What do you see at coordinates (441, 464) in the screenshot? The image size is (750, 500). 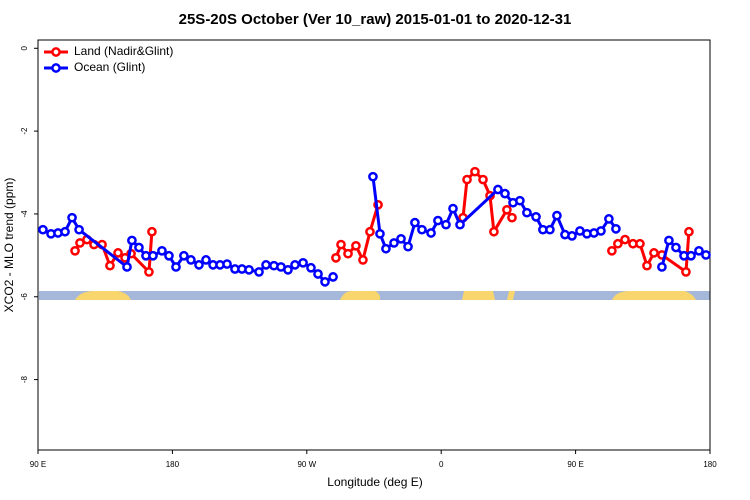 I see `x-tick-label: 0` at bounding box center [441, 464].